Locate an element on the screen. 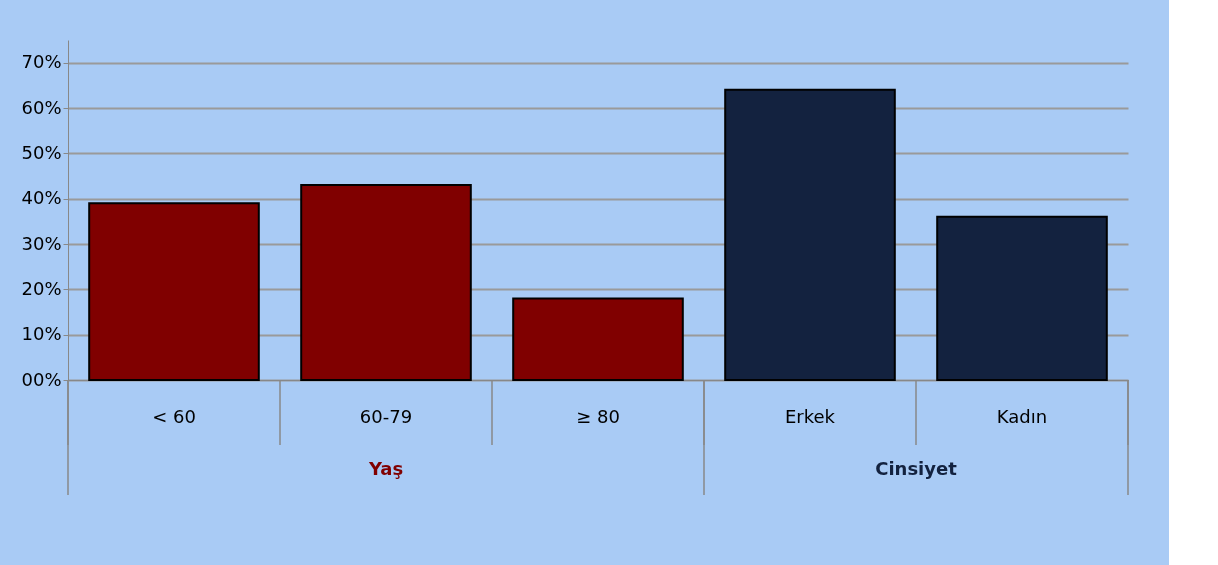 Image resolution: width=1218 pixels, height=565 pixels. text: Yaş is located at coordinates (385, 468).